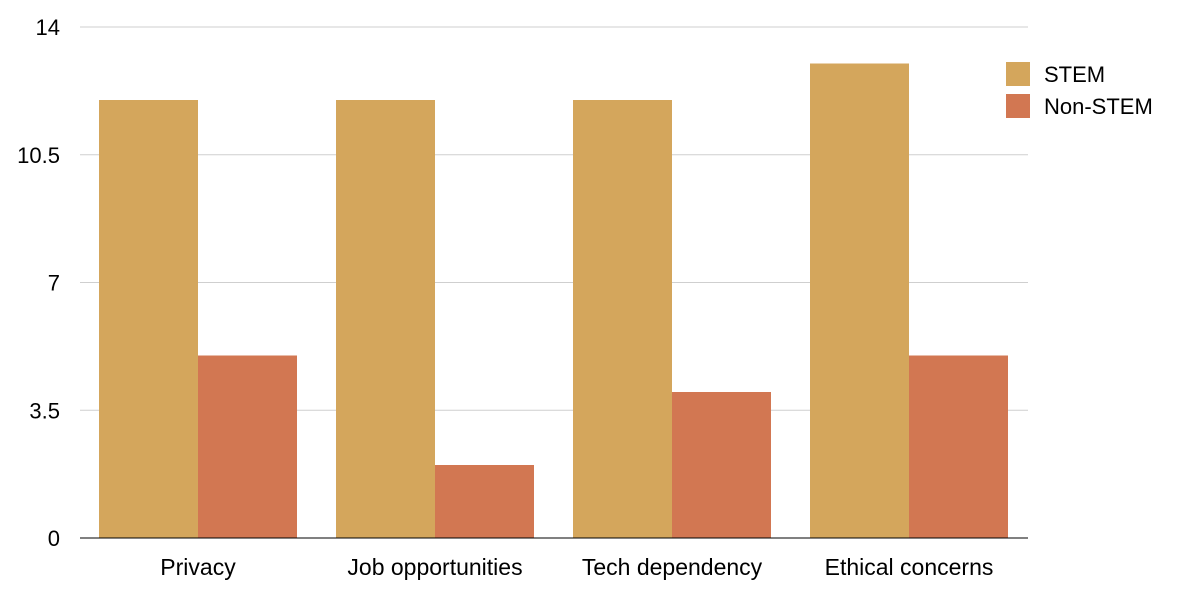 This screenshot has height=605, width=1198. Describe the element at coordinates (1074, 74) in the screenshot. I see `legend-label-0: STEM` at that location.